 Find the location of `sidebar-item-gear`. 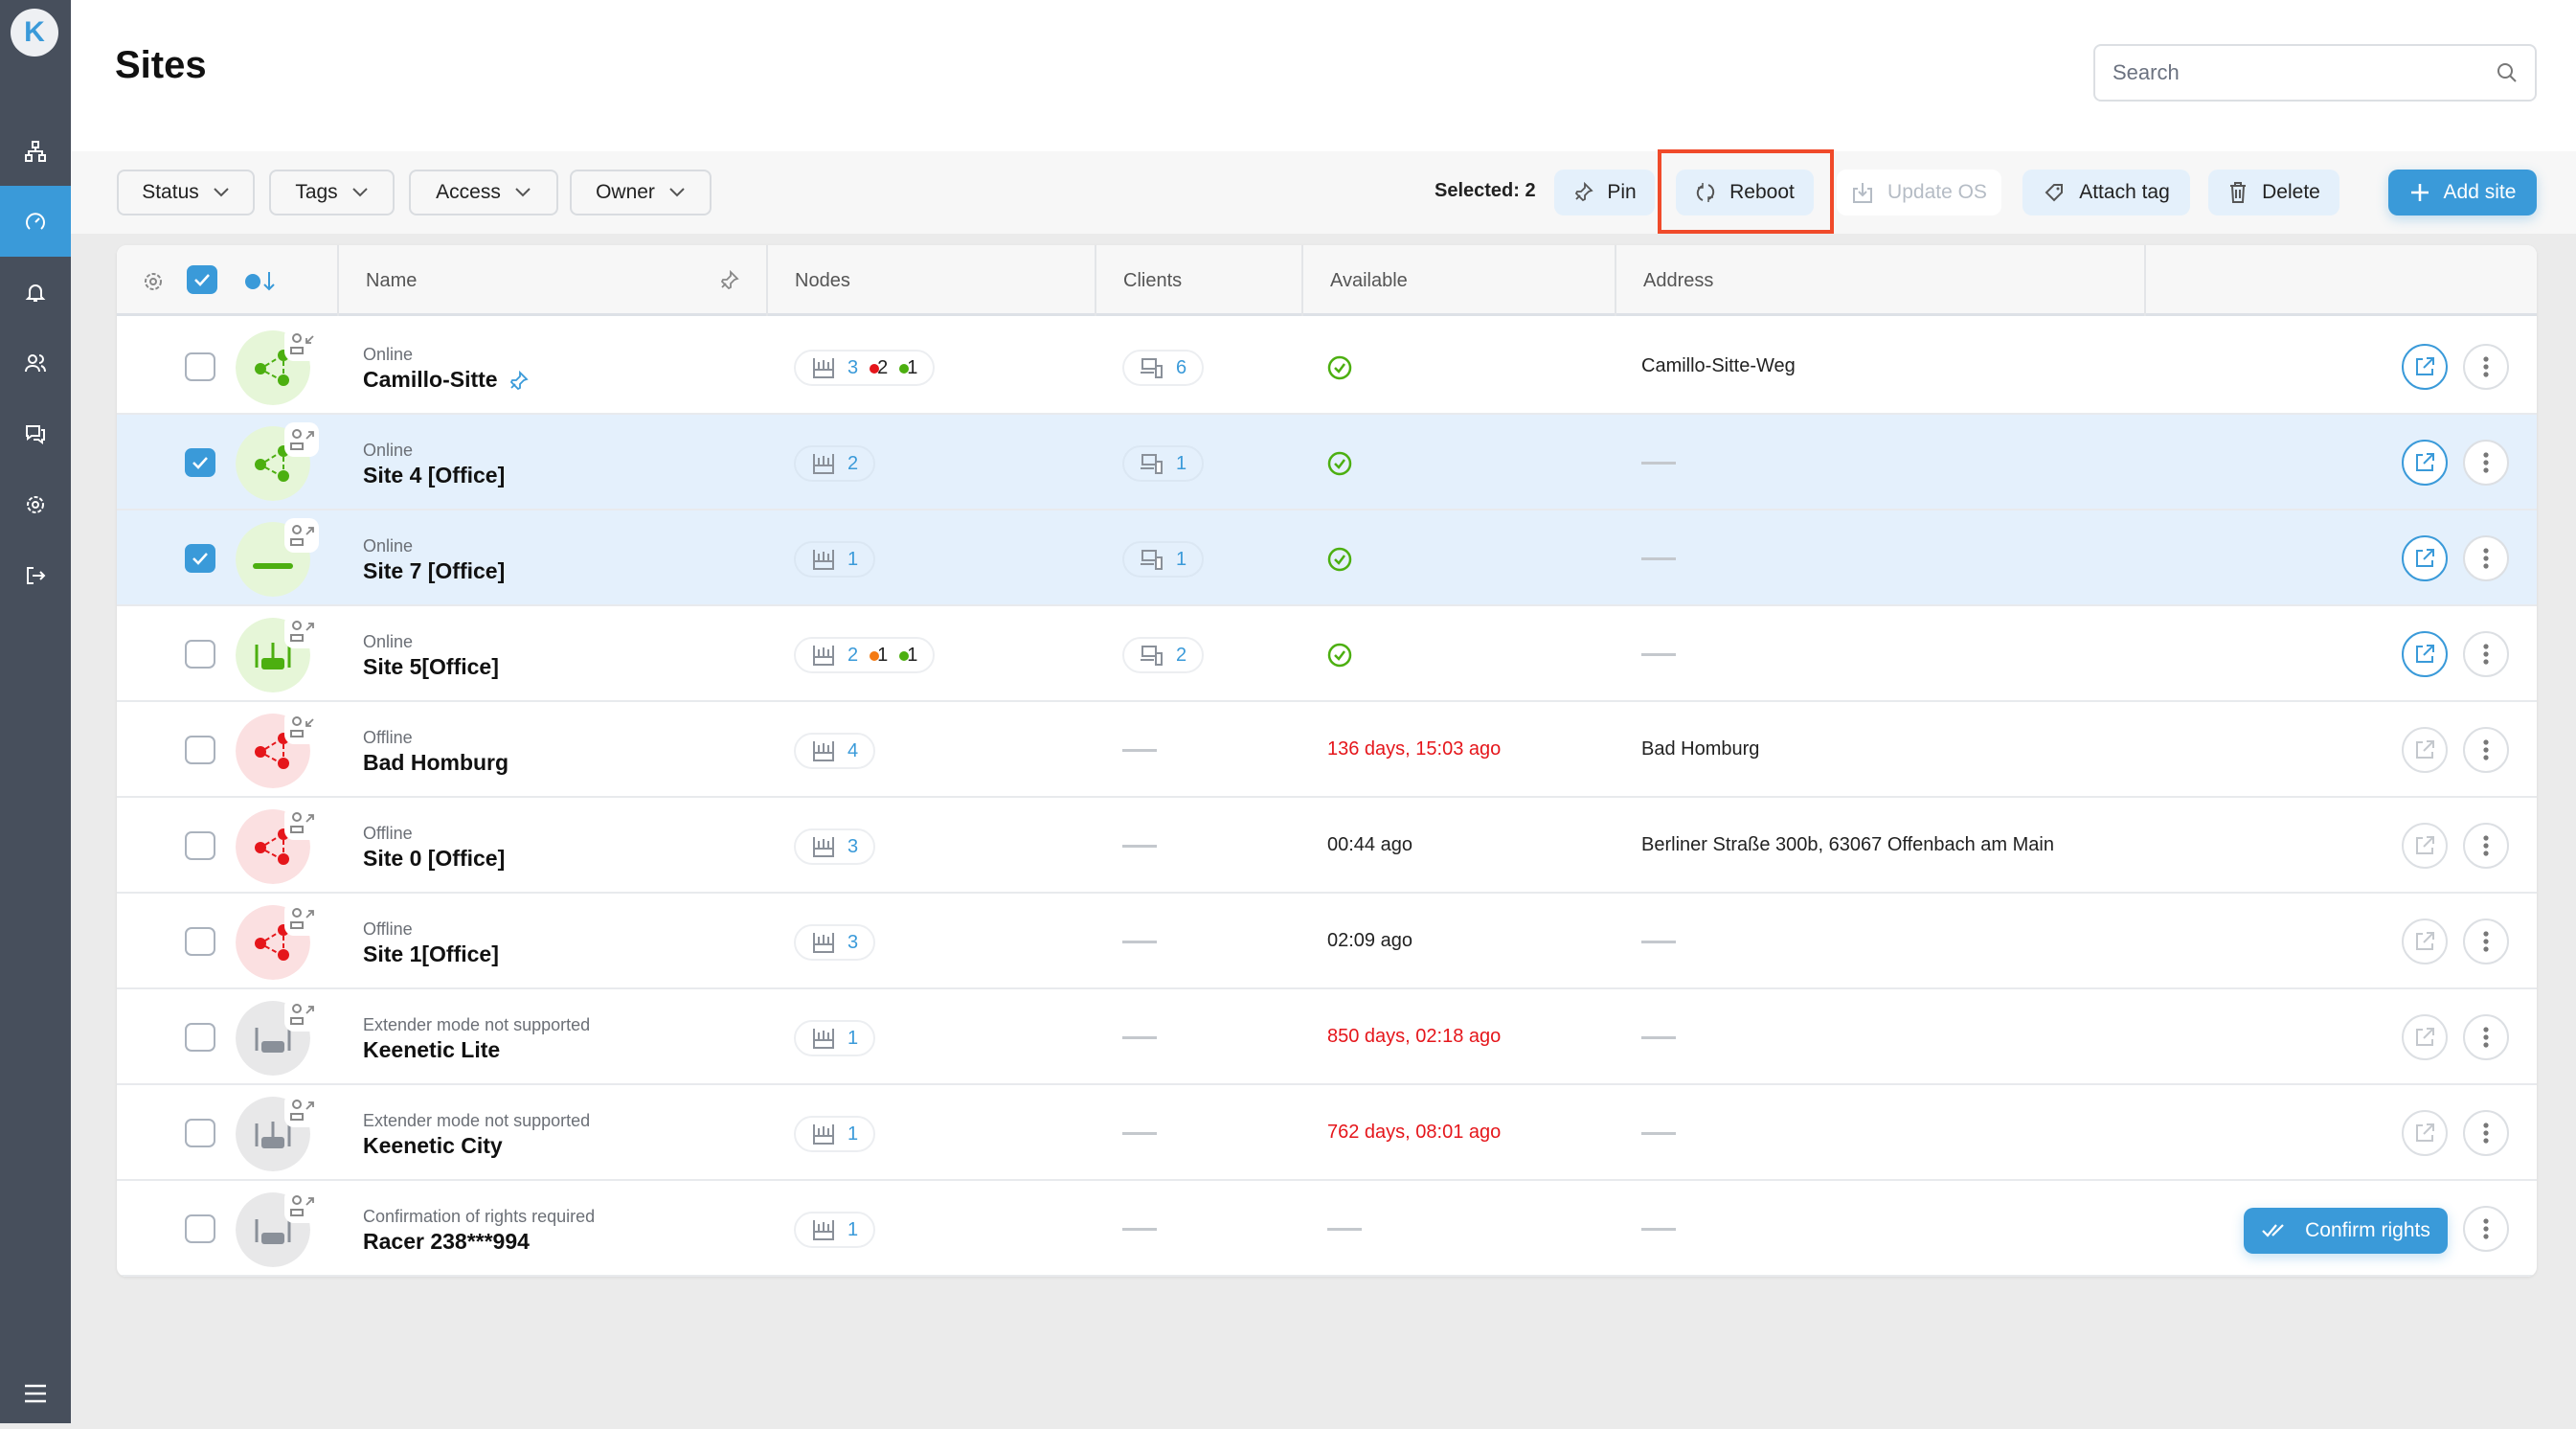

sidebar-item-gear is located at coordinates (35, 505).